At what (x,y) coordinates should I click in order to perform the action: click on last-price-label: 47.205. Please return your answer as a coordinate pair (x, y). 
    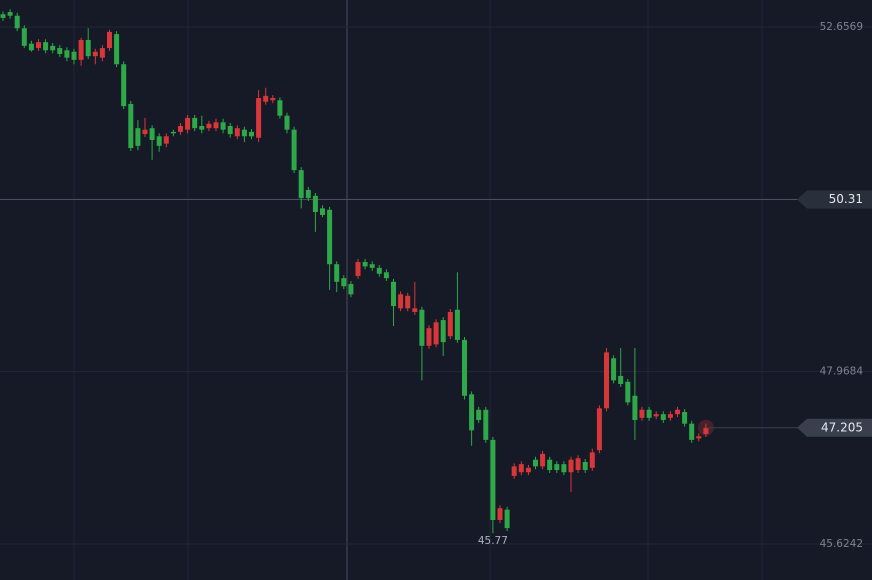
    Looking at the image, I should click on (842, 427).